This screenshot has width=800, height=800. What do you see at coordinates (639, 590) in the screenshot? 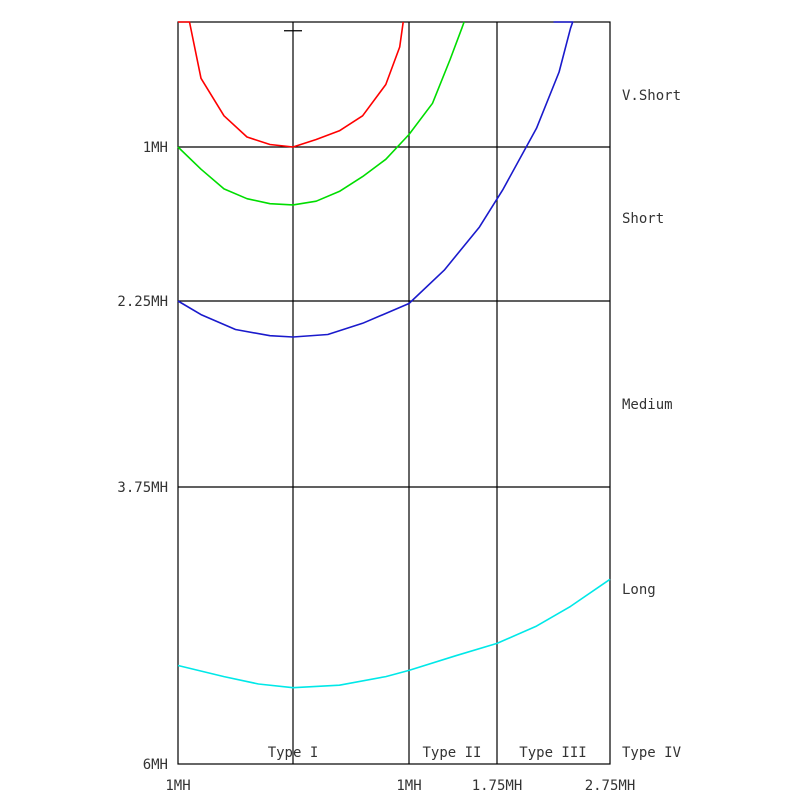
I see `y-zone-label: Long` at bounding box center [639, 590].